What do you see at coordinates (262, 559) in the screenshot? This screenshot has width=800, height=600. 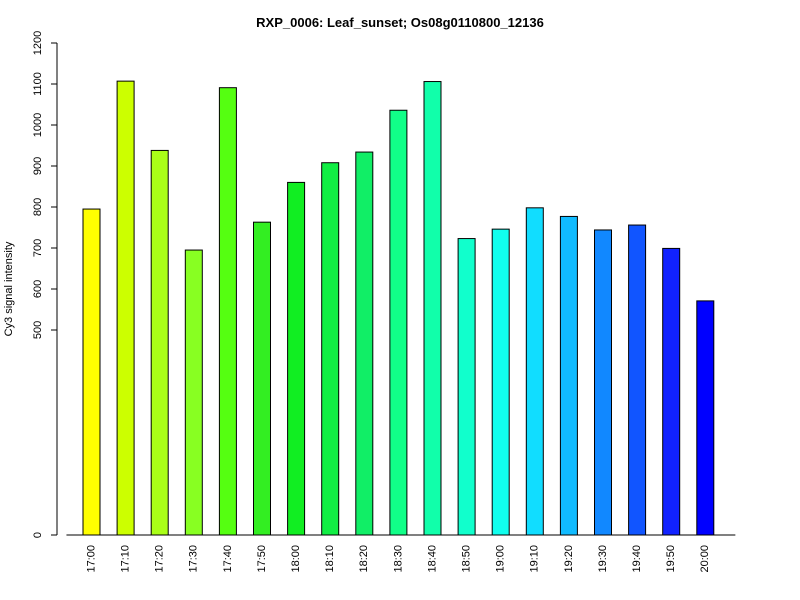 I see `x-tick-label: 17:50` at bounding box center [262, 559].